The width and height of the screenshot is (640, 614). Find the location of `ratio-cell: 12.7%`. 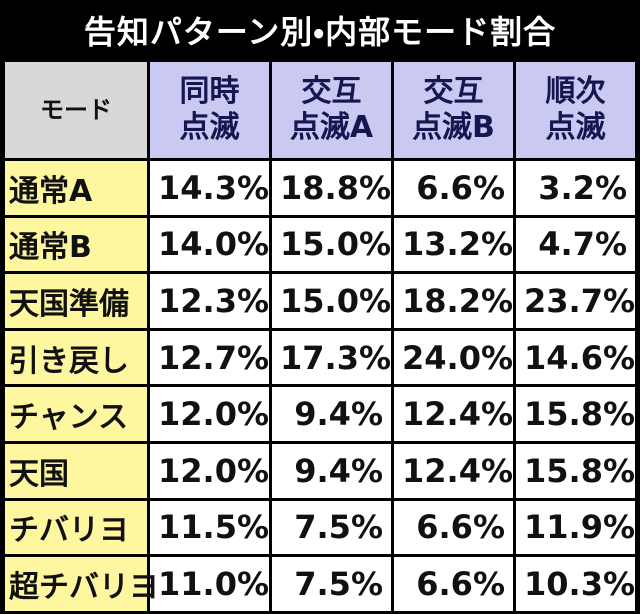

ratio-cell: 12.7% is located at coordinates (209, 357).